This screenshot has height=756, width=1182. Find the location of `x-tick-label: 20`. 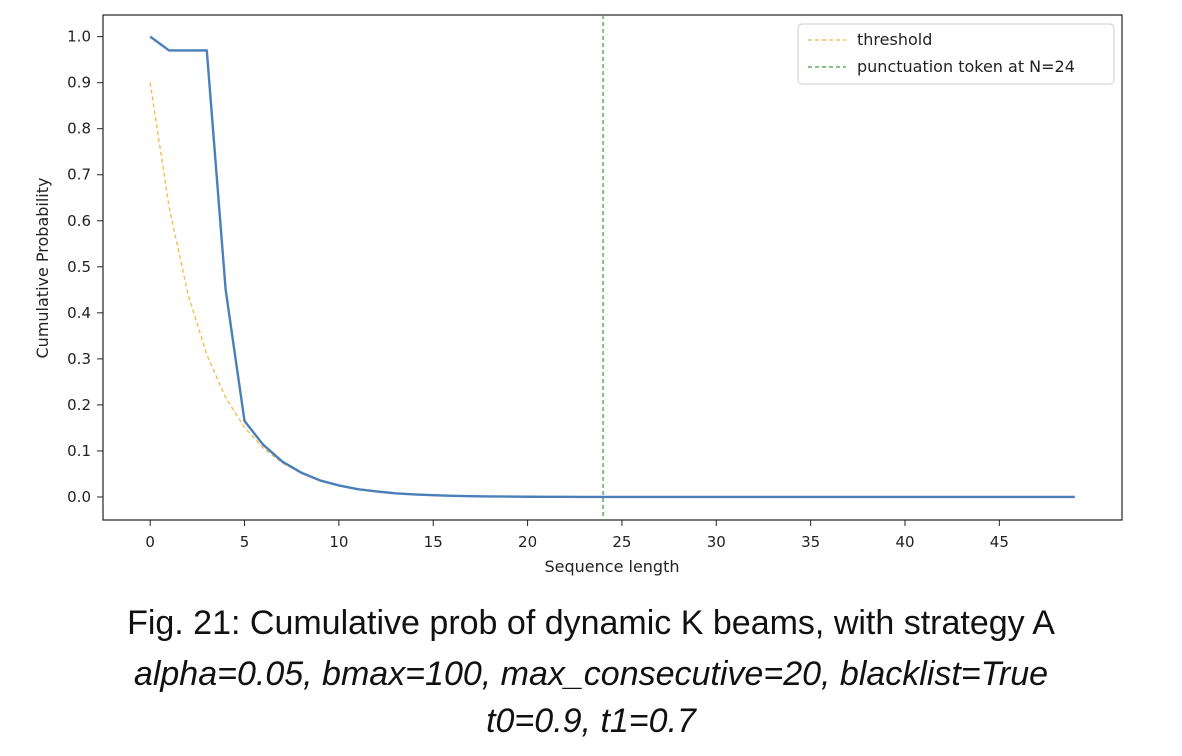

x-tick-label: 20 is located at coordinates (527, 542).